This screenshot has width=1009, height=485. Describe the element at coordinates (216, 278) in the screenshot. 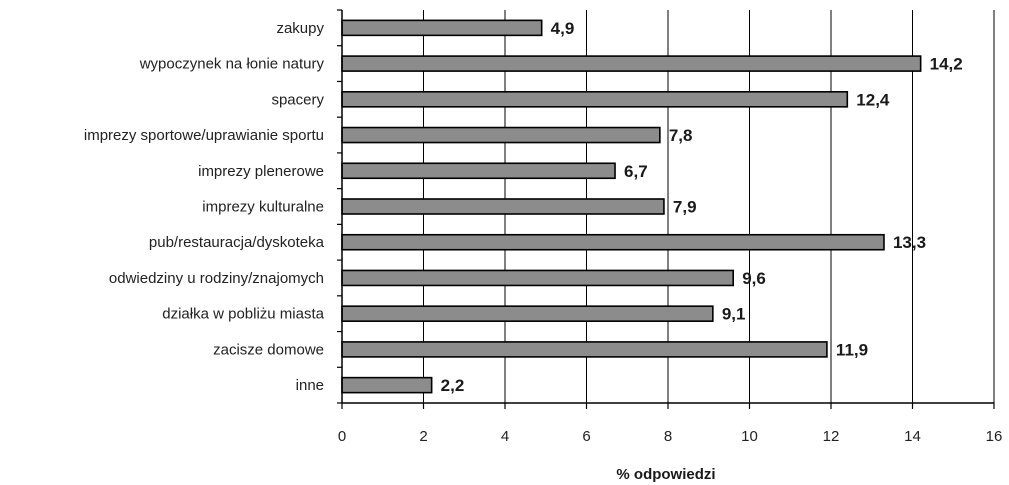

I see `category-label: odwiedziny u rodziny/znajomych` at that location.